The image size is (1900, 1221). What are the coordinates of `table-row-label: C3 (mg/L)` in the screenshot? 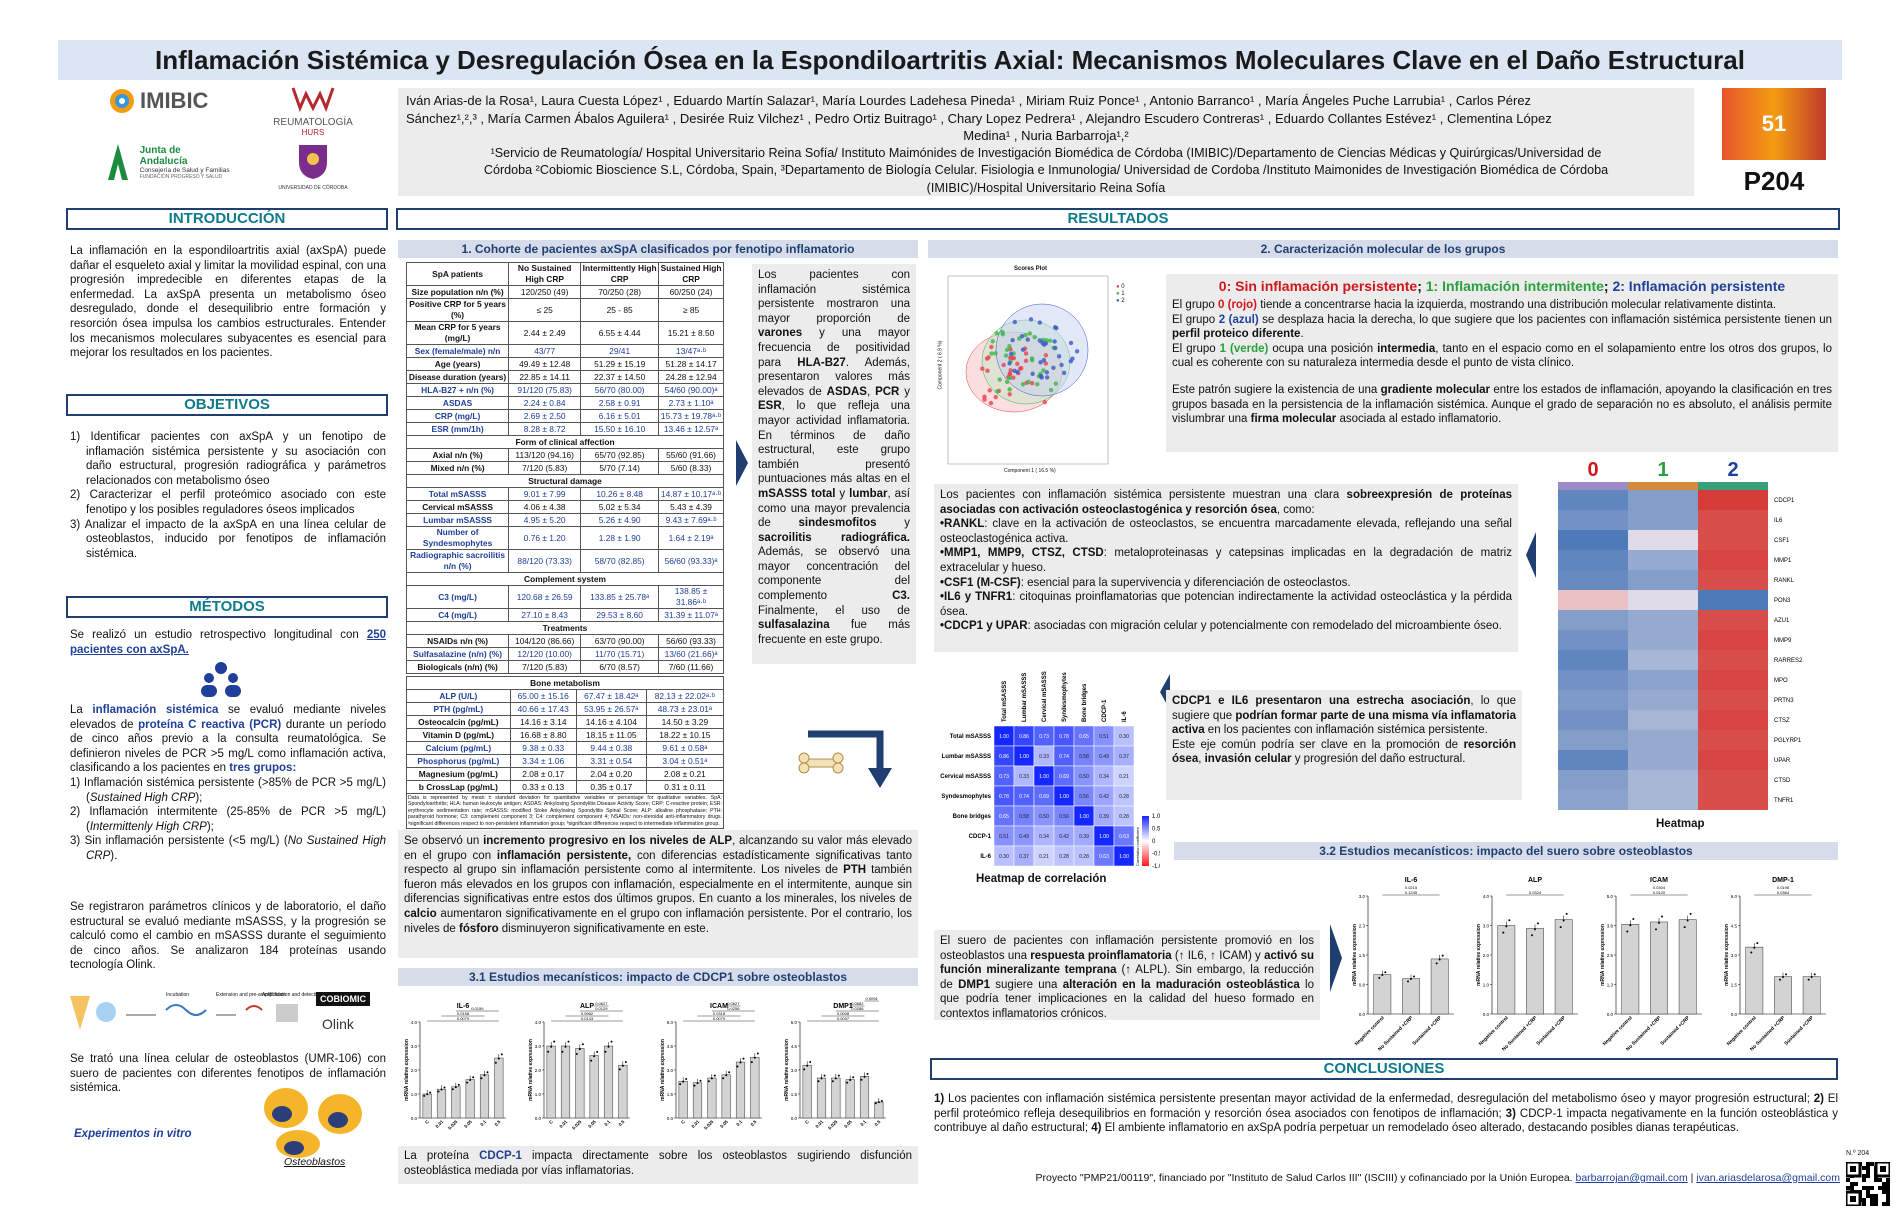 It's located at (457, 597).